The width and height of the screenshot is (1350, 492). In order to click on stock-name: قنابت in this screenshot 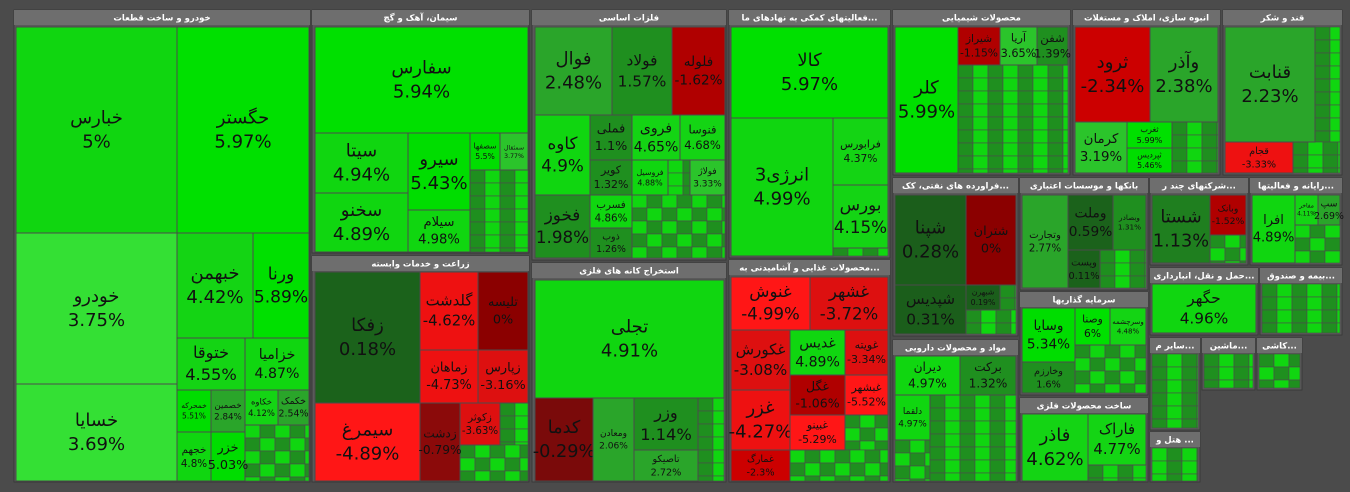, I will do `click(1270, 72)`.